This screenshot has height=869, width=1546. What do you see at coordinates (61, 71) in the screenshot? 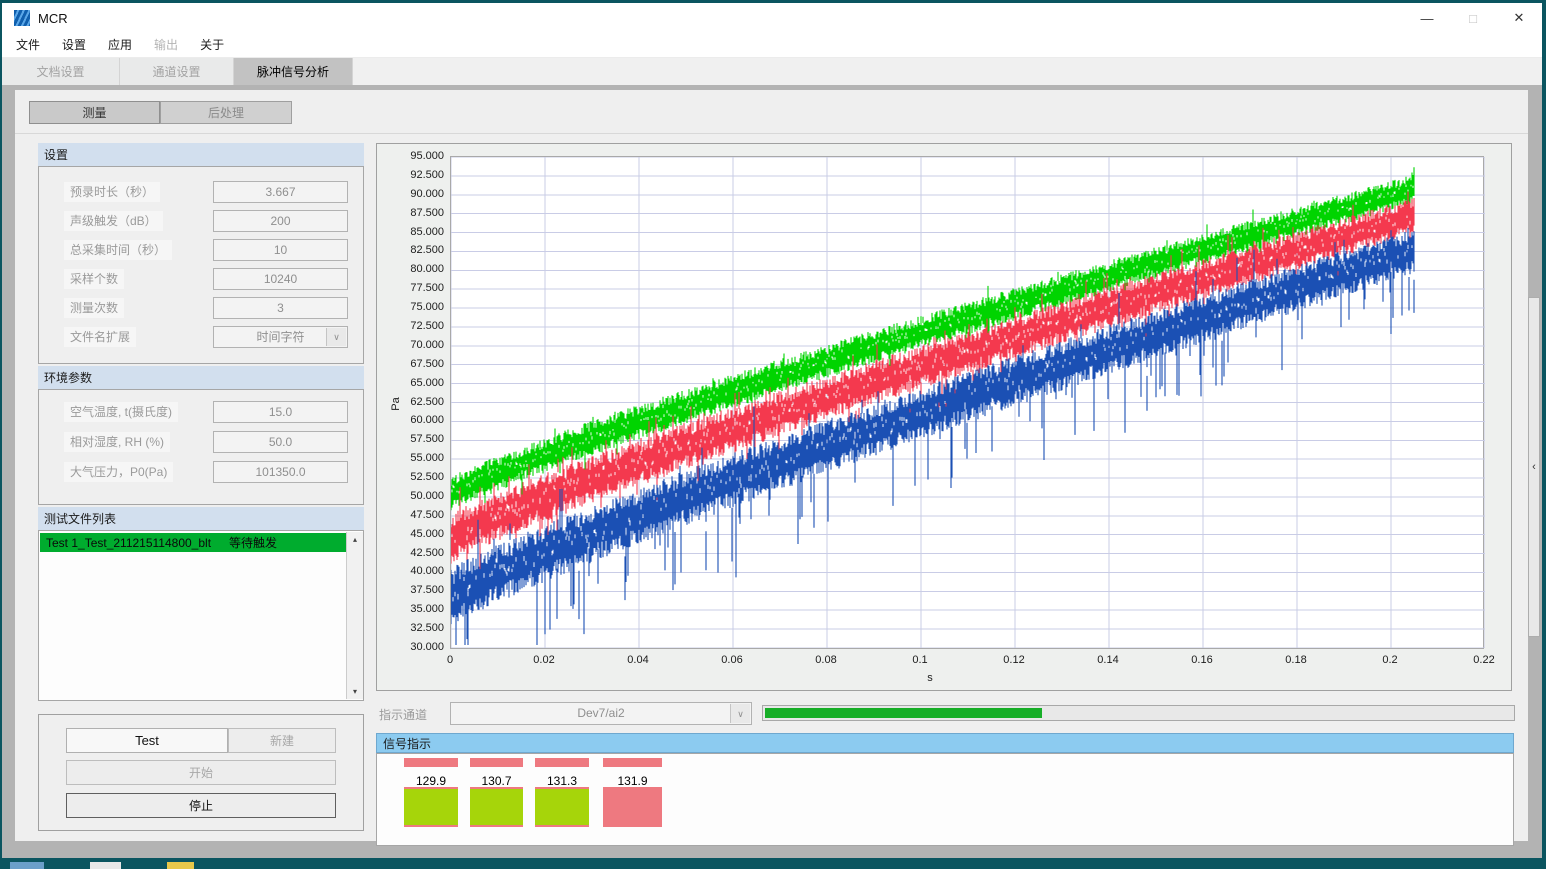
I see `tab-0: 文档设置` at bounding box center [61, 71].